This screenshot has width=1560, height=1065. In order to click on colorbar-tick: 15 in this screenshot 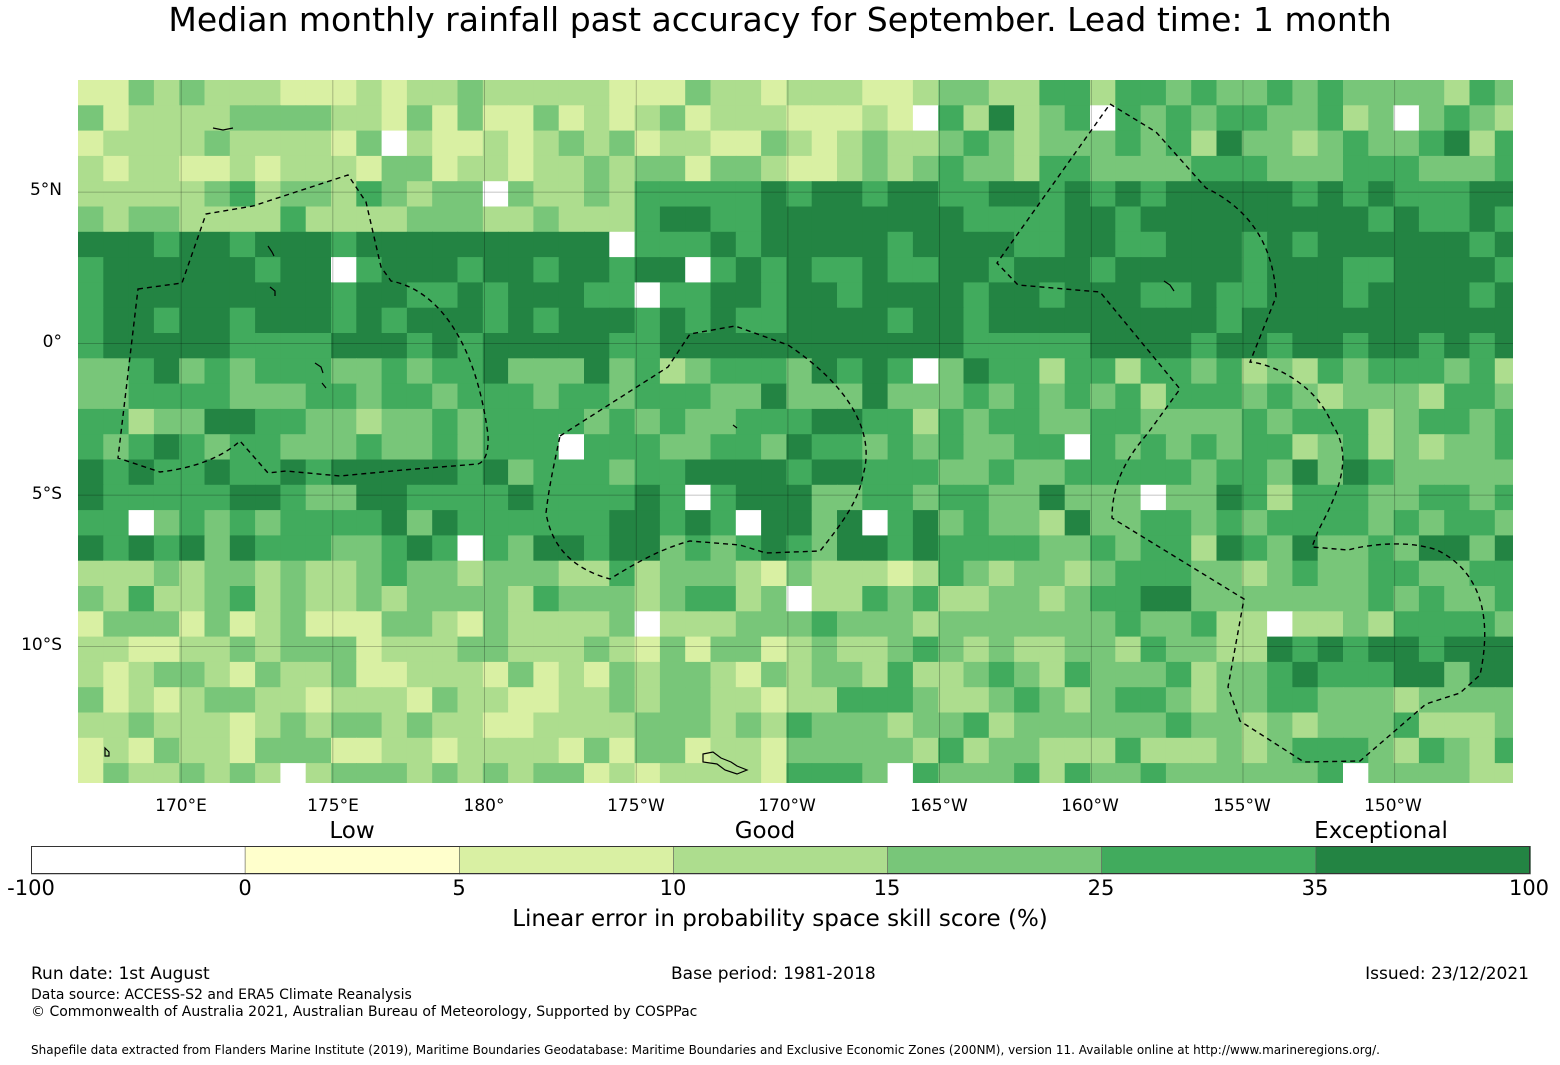, I will do `click(887, 888)`.